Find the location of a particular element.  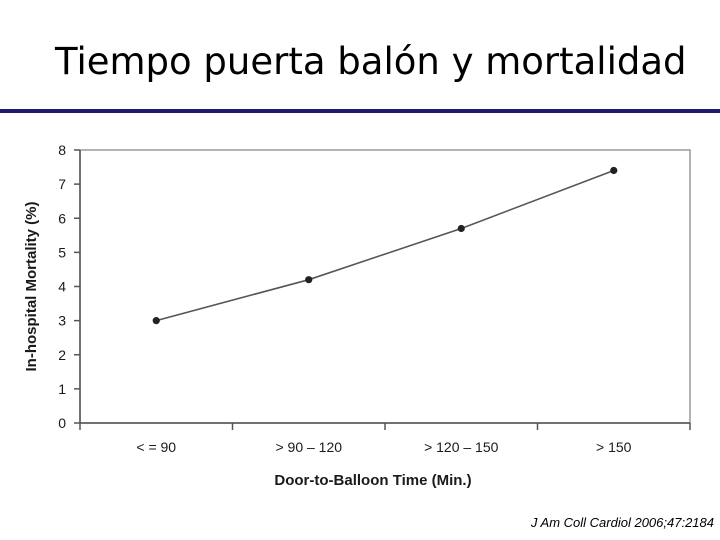

x-tick-label: < = 90 is located at coordinates (156, 447).